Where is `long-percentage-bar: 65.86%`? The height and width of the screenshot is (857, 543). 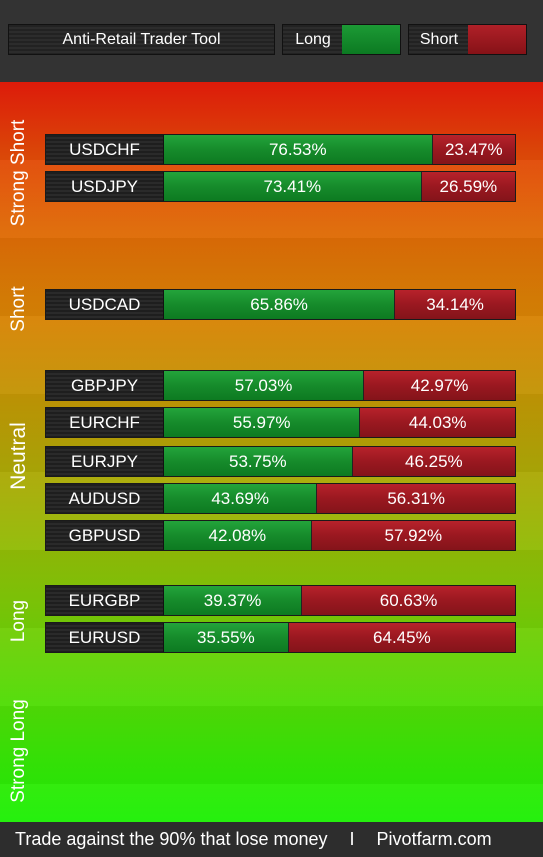 long-percentage-bar: 65.86% is located at coordinates (280, 304).